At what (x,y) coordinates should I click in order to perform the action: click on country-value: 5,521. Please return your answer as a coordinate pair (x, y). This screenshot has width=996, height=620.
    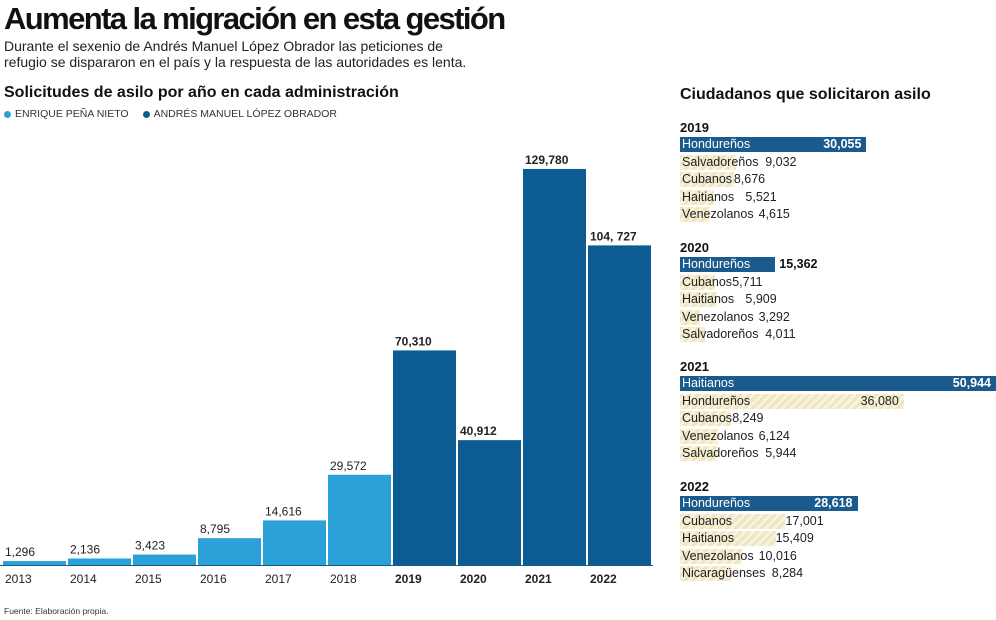
    Looking at the image, I should click on (761, 196).